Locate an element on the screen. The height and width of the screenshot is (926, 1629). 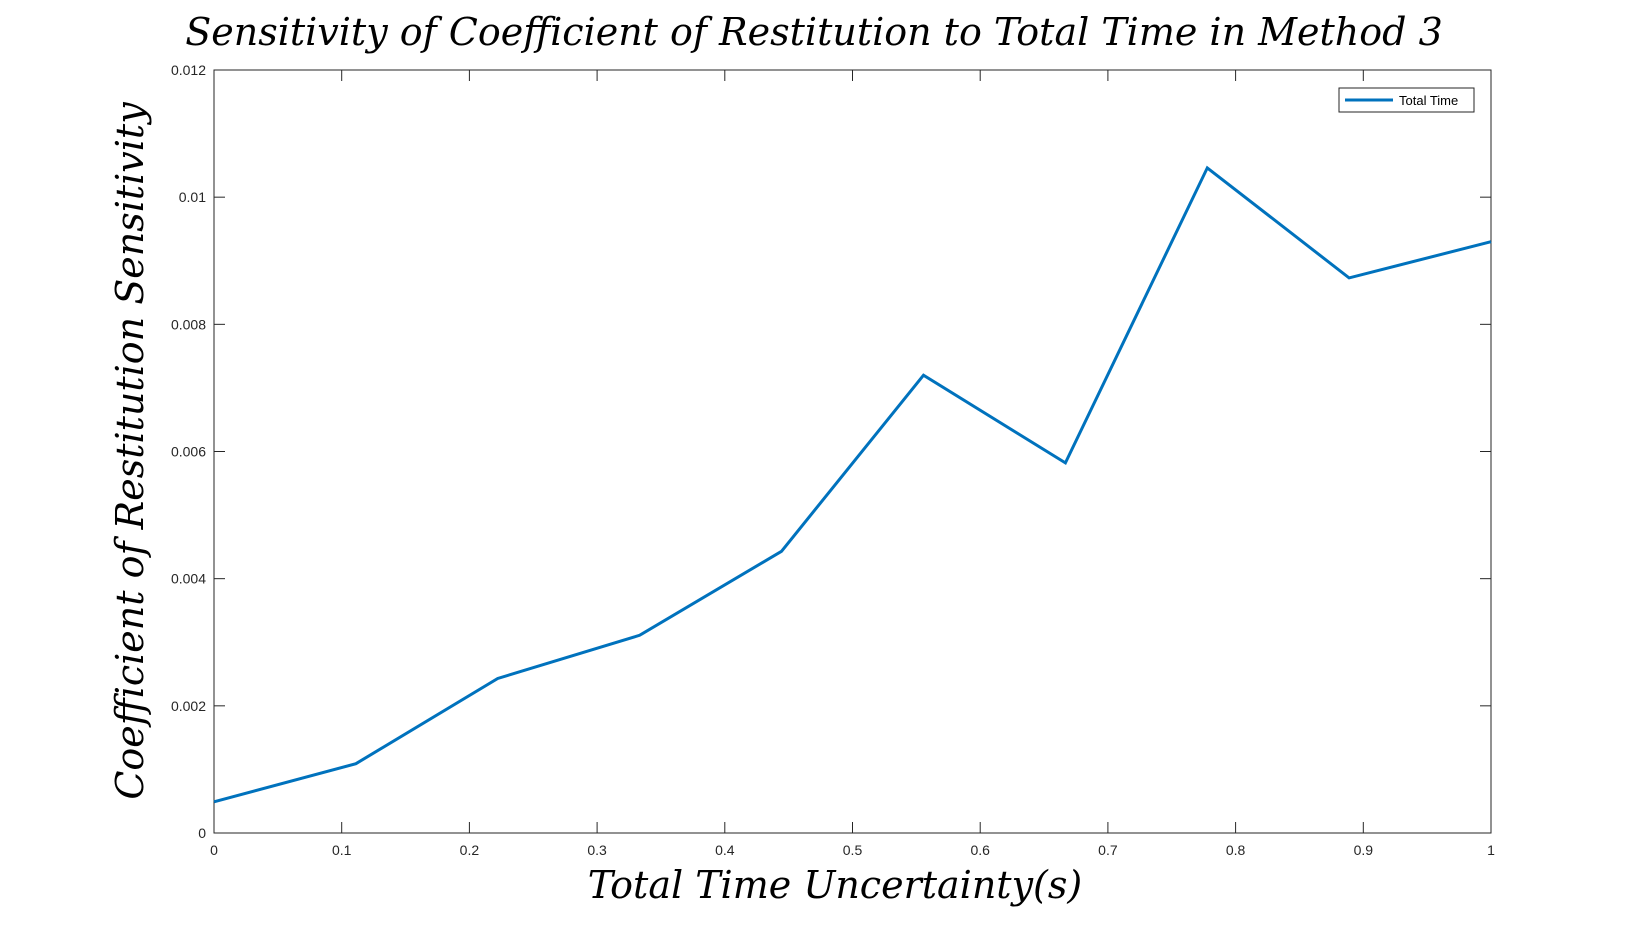
x-axis-label: Total Time Uncertainty(s) is located at coordinates (835, 885).